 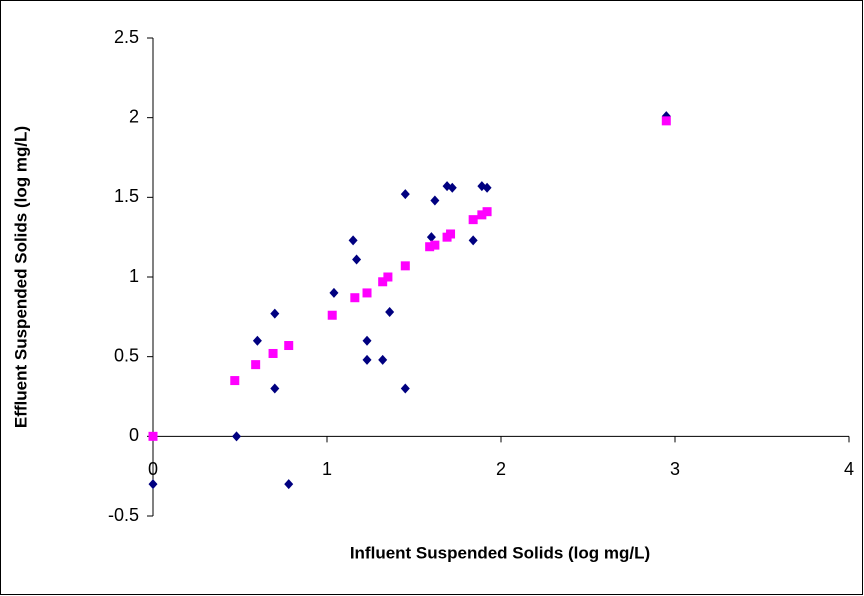 I want to click on y-tick-label: 2.5, so click(x=126, y=37).